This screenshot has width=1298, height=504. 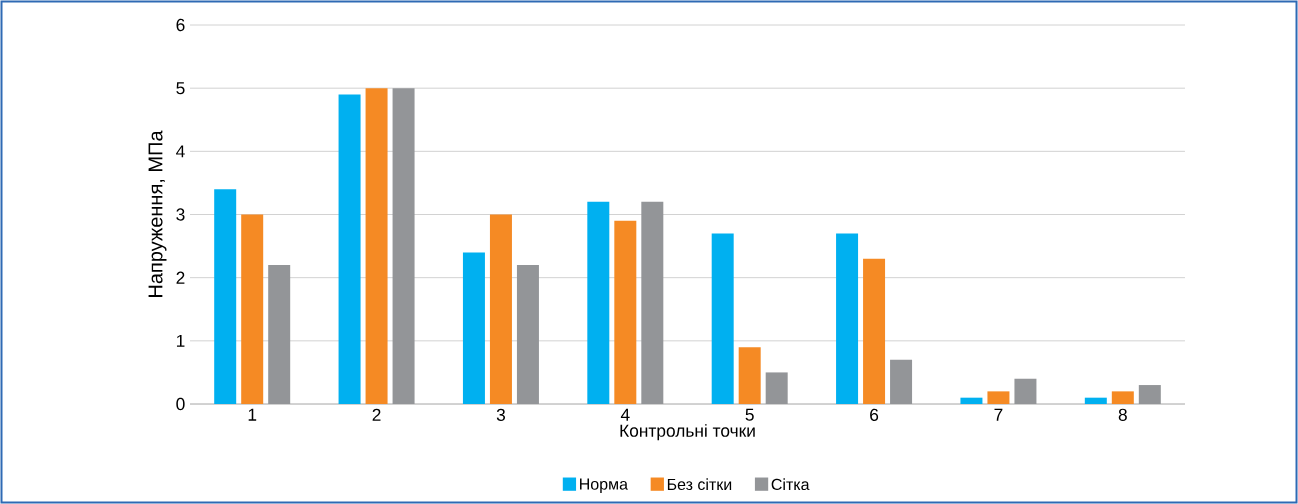 I want to click on x-tick-label: 3, so click(x=501, y=414).